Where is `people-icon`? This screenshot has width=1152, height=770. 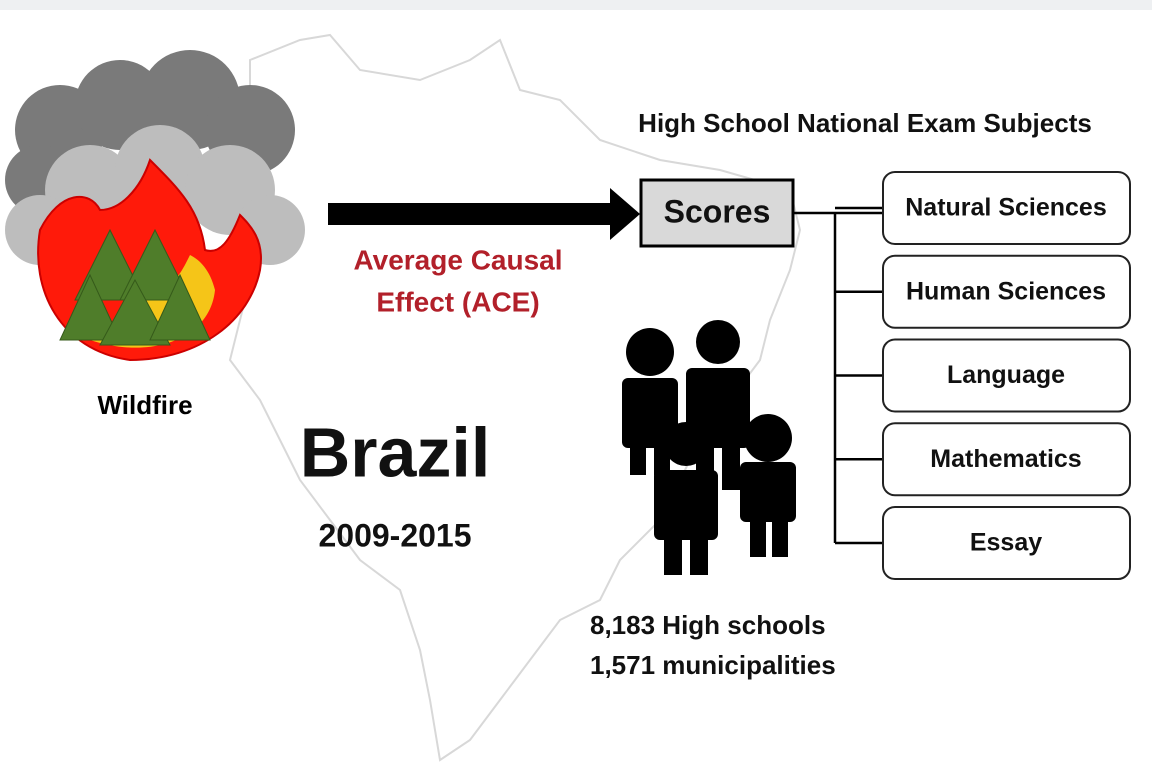 people-icon is located at coordinates (709, 447).